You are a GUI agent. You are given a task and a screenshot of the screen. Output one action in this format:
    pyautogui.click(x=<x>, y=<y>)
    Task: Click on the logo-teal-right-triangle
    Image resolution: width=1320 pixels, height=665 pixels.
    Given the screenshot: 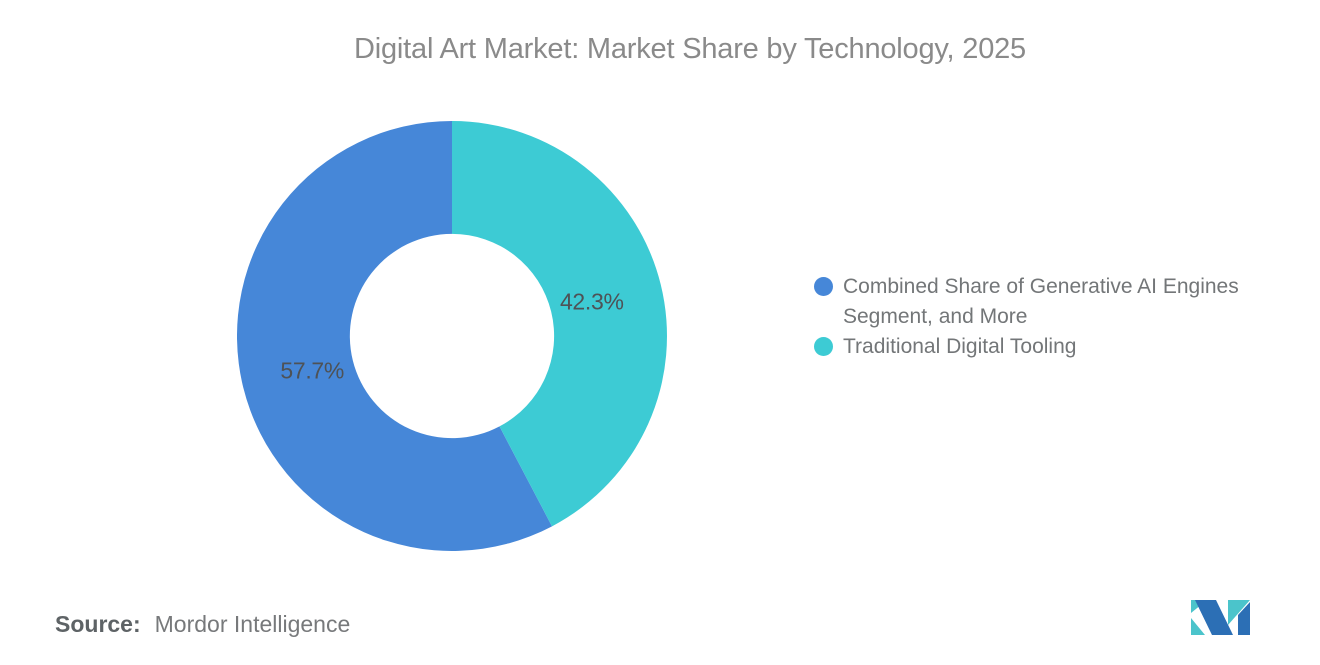 What is the action you would take?
    pyautogui.click(x=1239, y=612)
    